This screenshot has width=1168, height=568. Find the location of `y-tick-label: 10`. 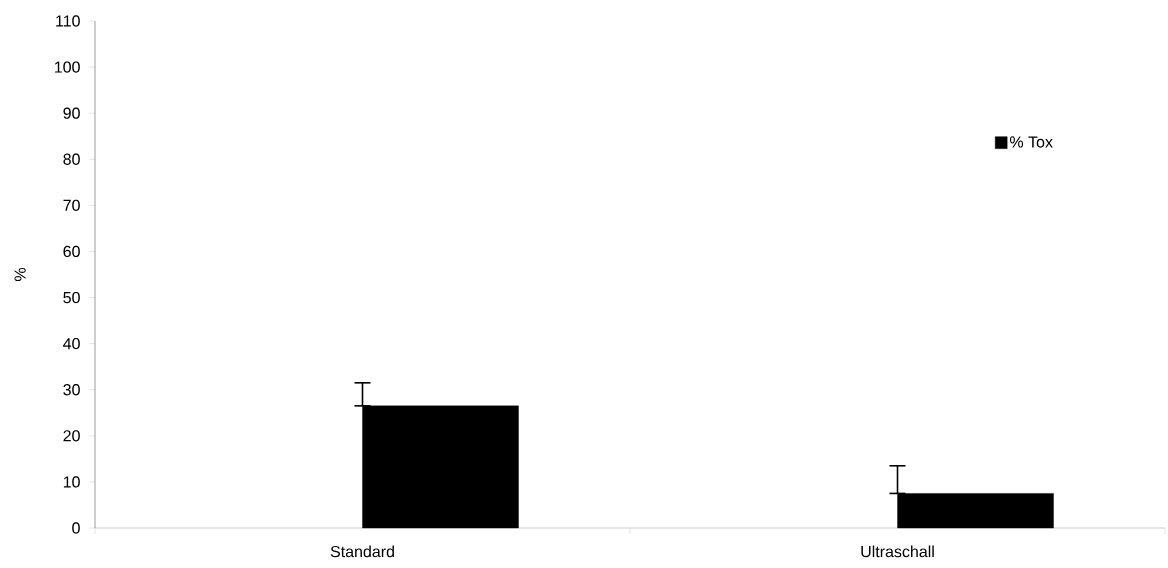

y-tick-label: 10 is located at coordinates (71, 482).